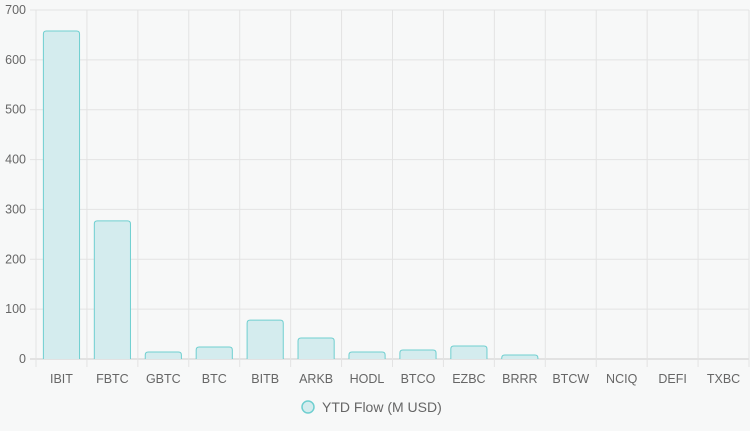 This screenshot has width=750, height=431. Describe the element at coordinates (382, 407) in the screenshot. I see `legend-label: YTD Flow (M USD)` at that location.